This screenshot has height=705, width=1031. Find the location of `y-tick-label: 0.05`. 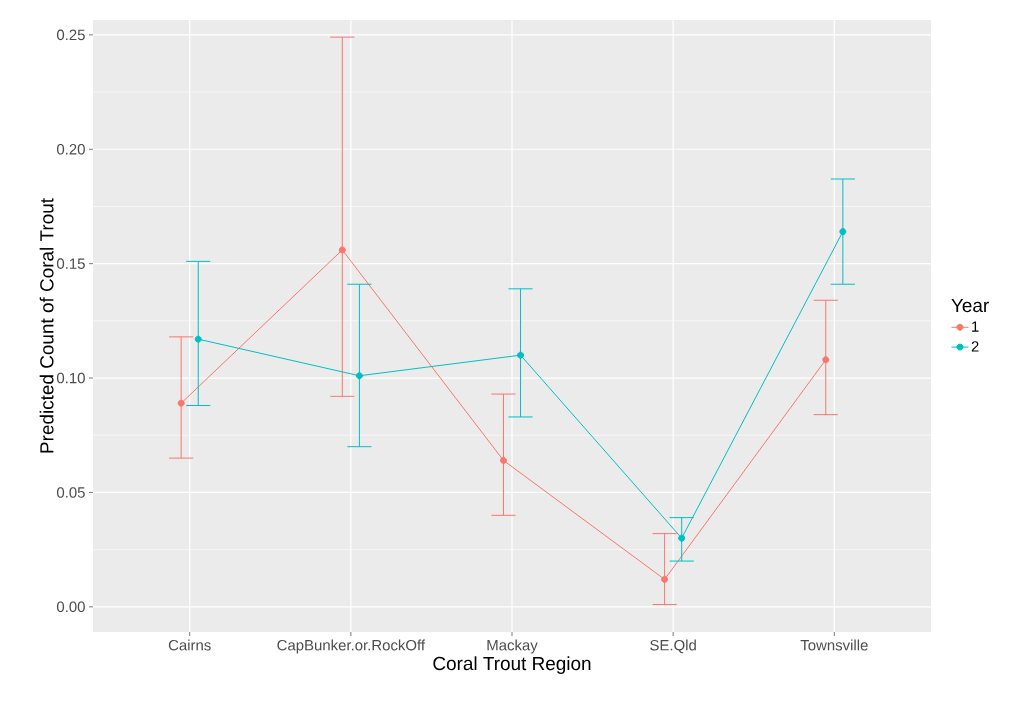

y-tick-label: 0.05 is located at coordinates (70, 492).